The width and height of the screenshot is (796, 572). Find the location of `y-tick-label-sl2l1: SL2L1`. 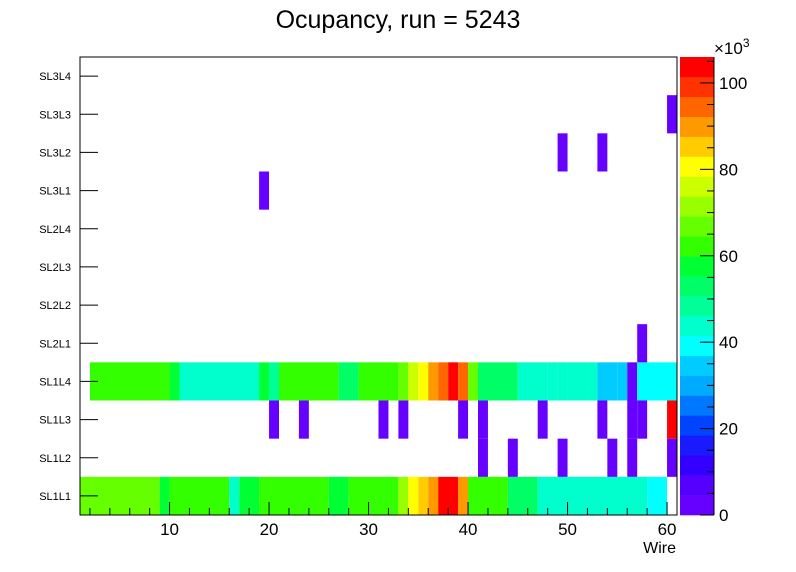

y-tick-label-sl2l1: SL2L1 is located at coordinates (55, 344).